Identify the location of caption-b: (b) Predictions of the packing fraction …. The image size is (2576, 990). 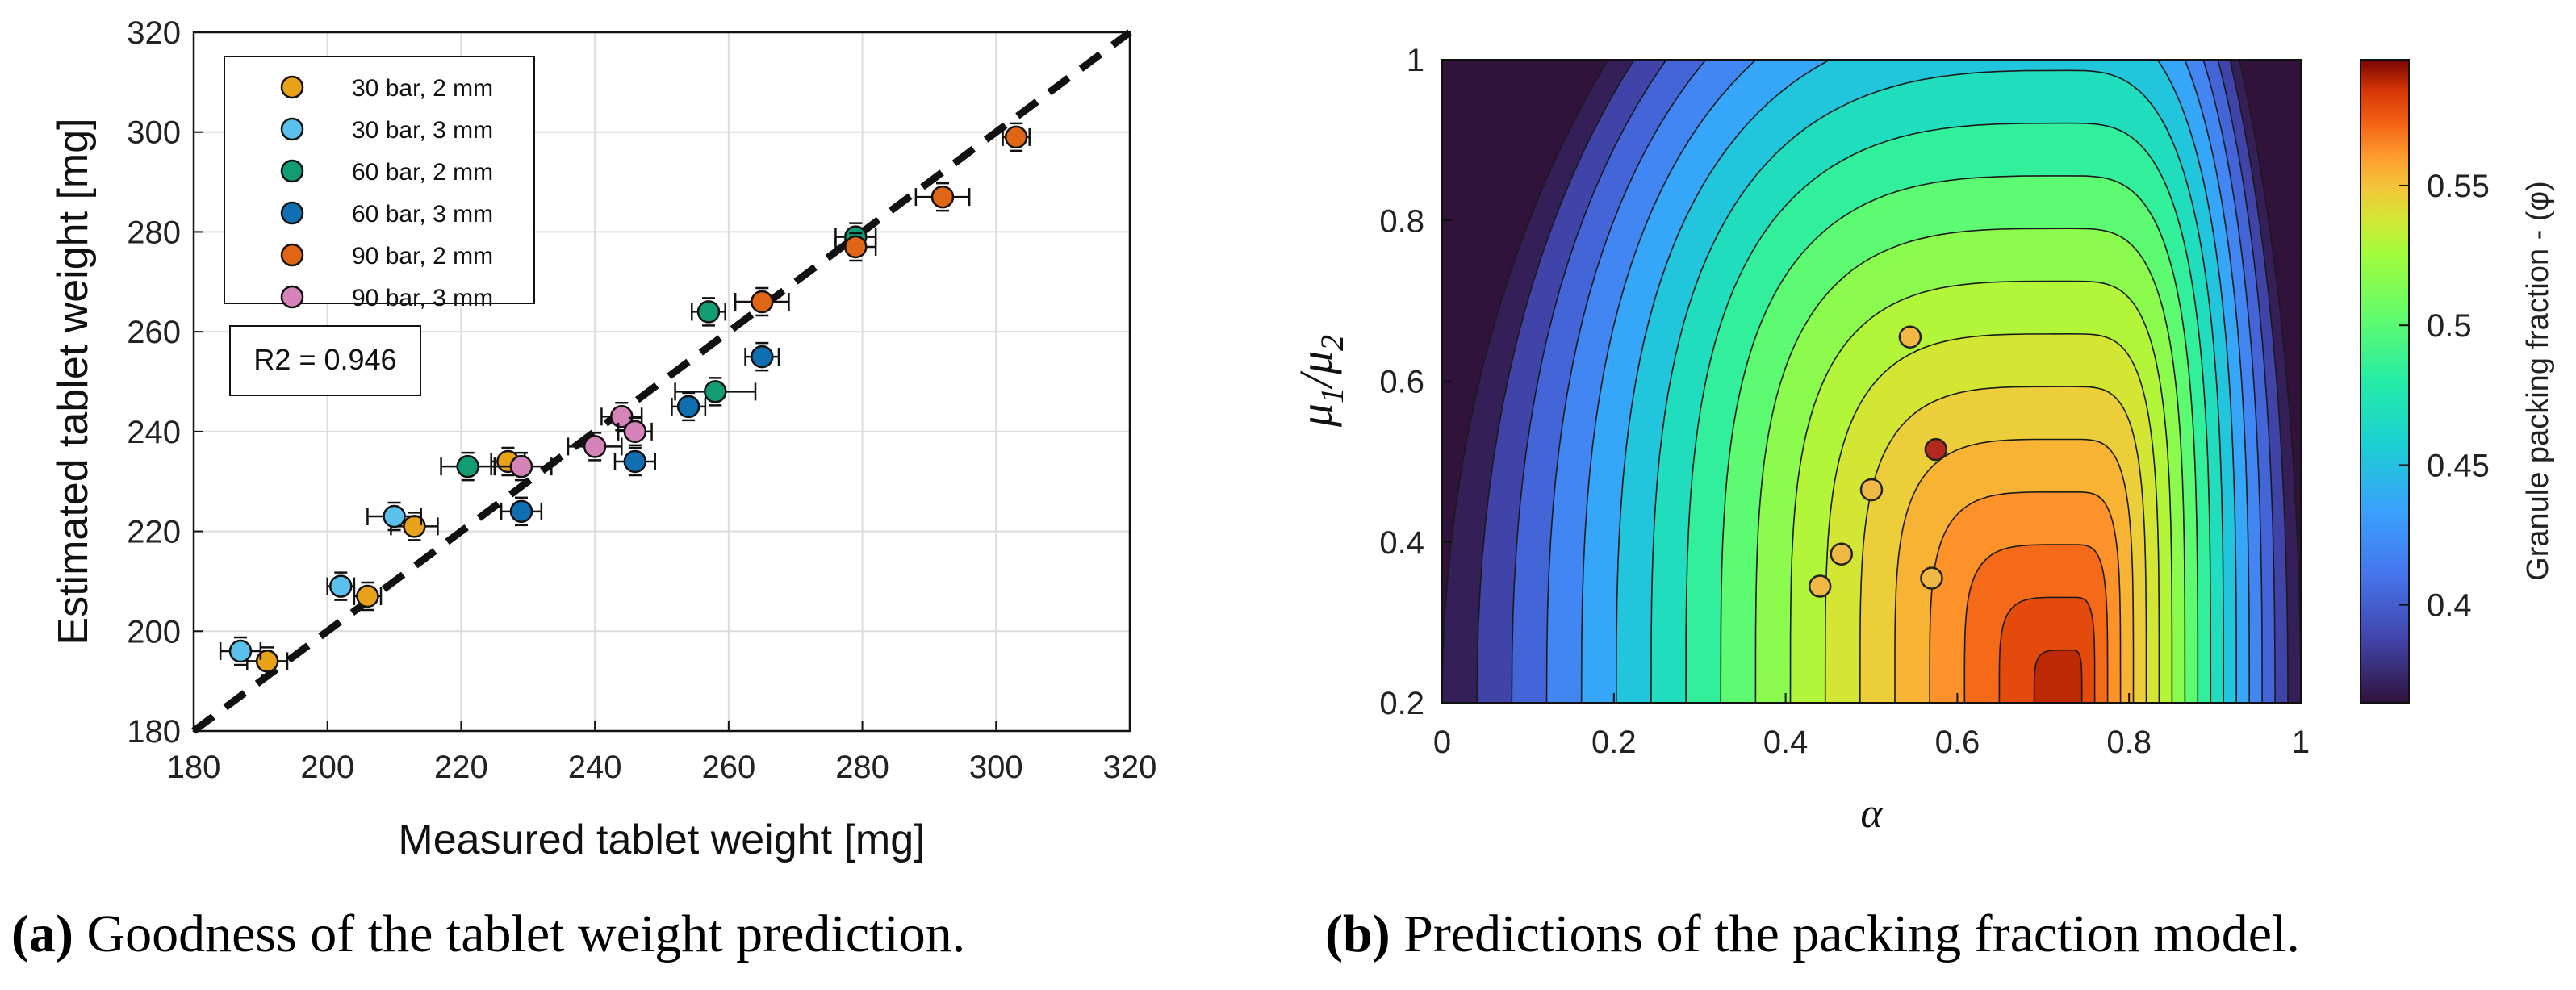
(1812, 935).